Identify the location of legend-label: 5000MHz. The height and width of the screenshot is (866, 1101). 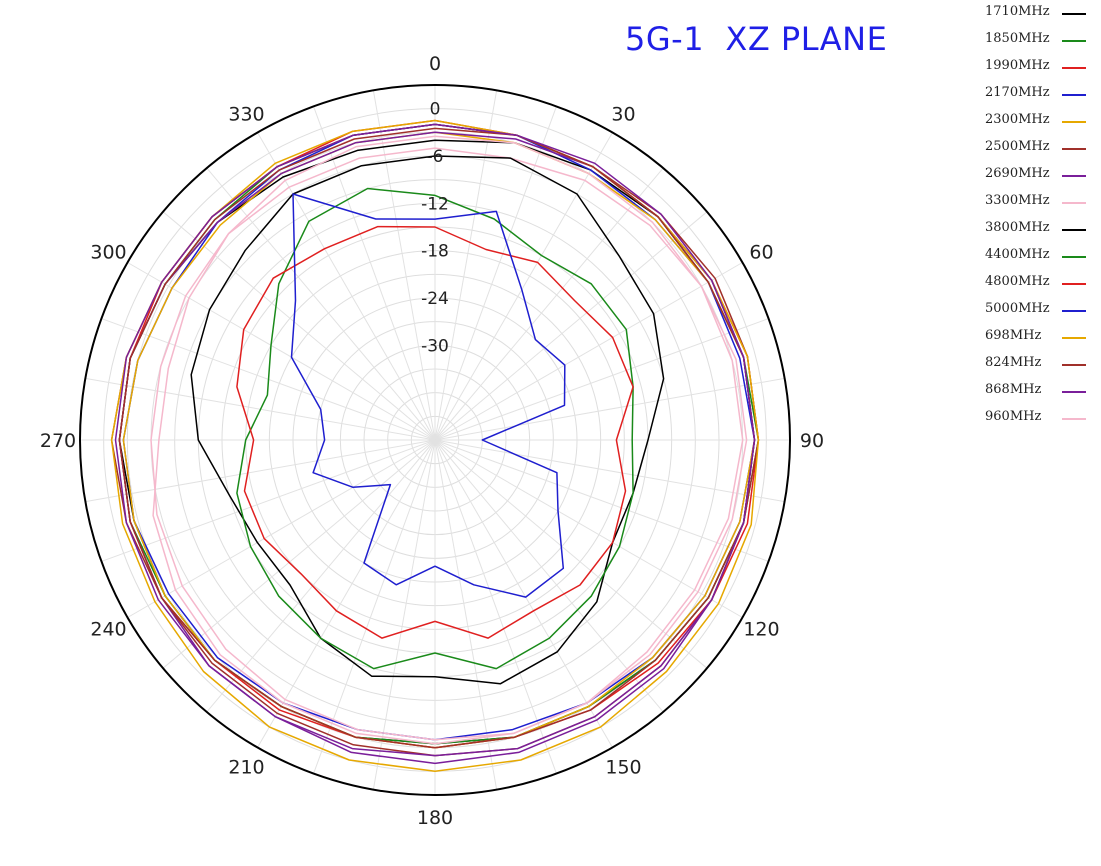
(1017, 308).